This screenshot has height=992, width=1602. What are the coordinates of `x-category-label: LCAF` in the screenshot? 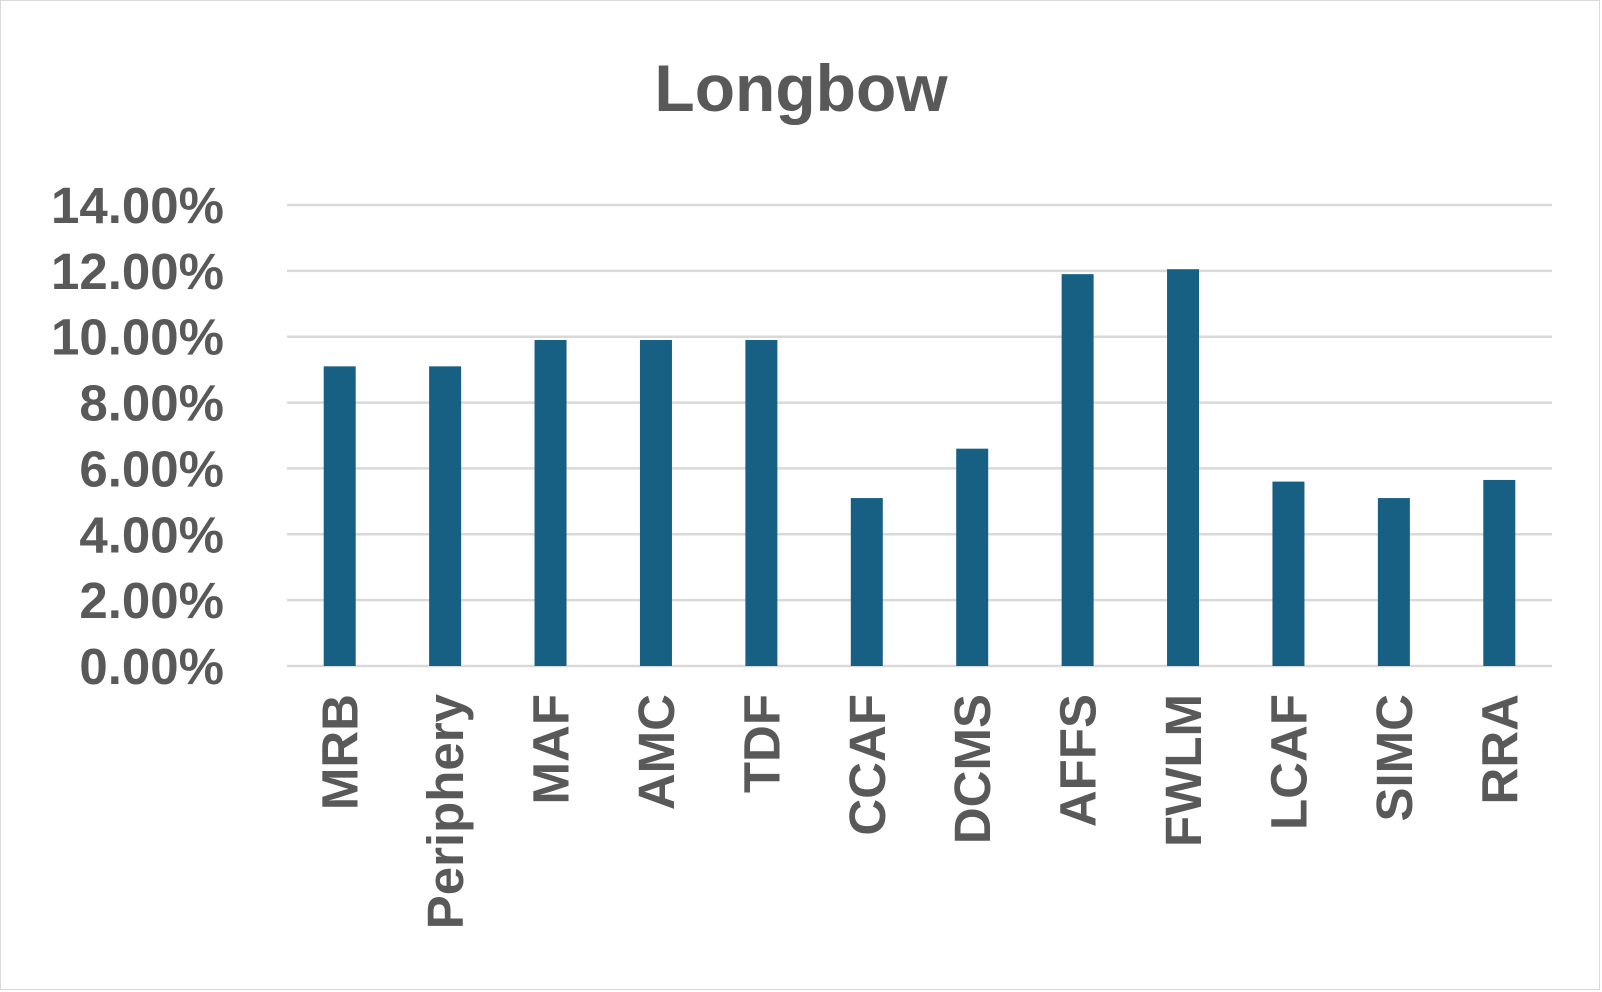 It's located at (1288, 762).